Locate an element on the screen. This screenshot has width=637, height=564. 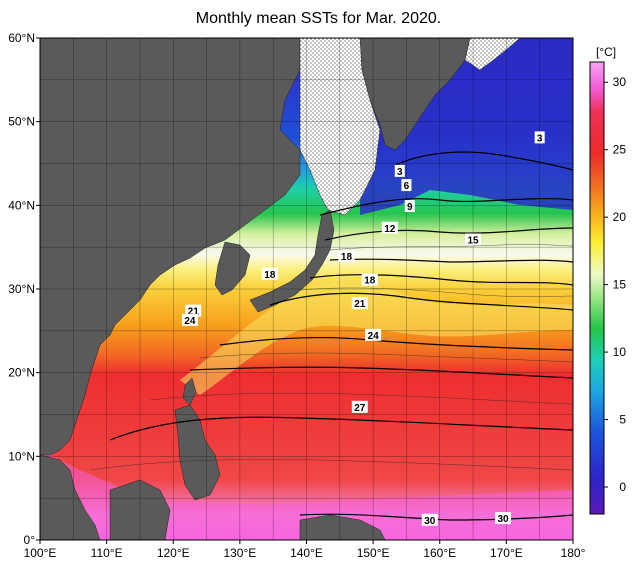
y-tick-label: 30°N is located at coordinates (21, 289).